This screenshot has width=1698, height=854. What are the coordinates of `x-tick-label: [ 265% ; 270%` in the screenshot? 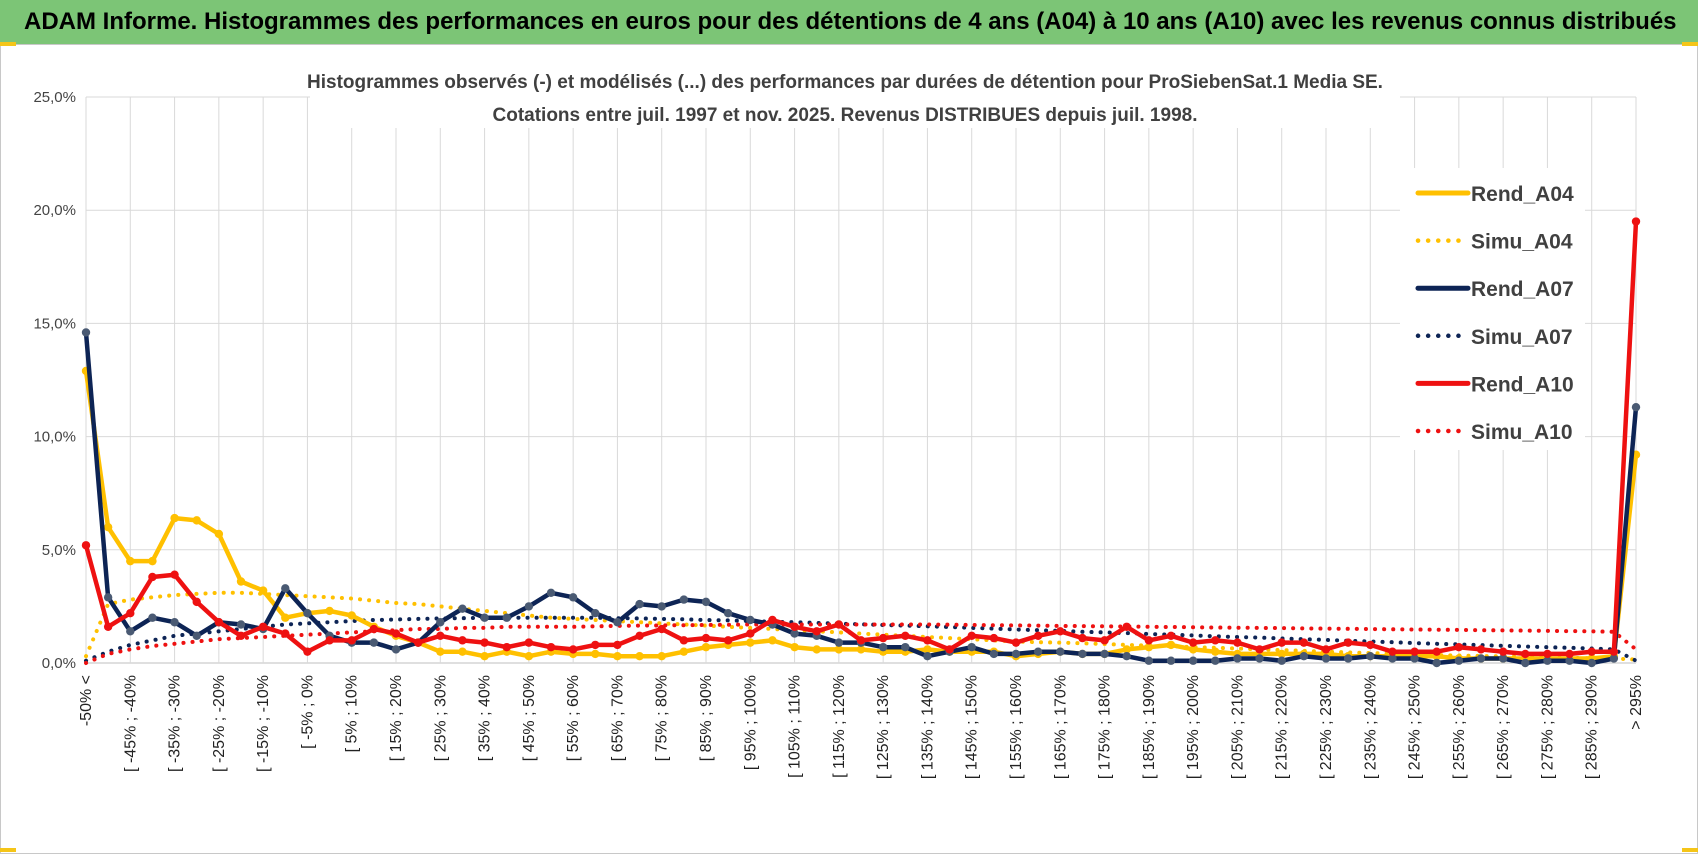 It's located at (1503, 727).